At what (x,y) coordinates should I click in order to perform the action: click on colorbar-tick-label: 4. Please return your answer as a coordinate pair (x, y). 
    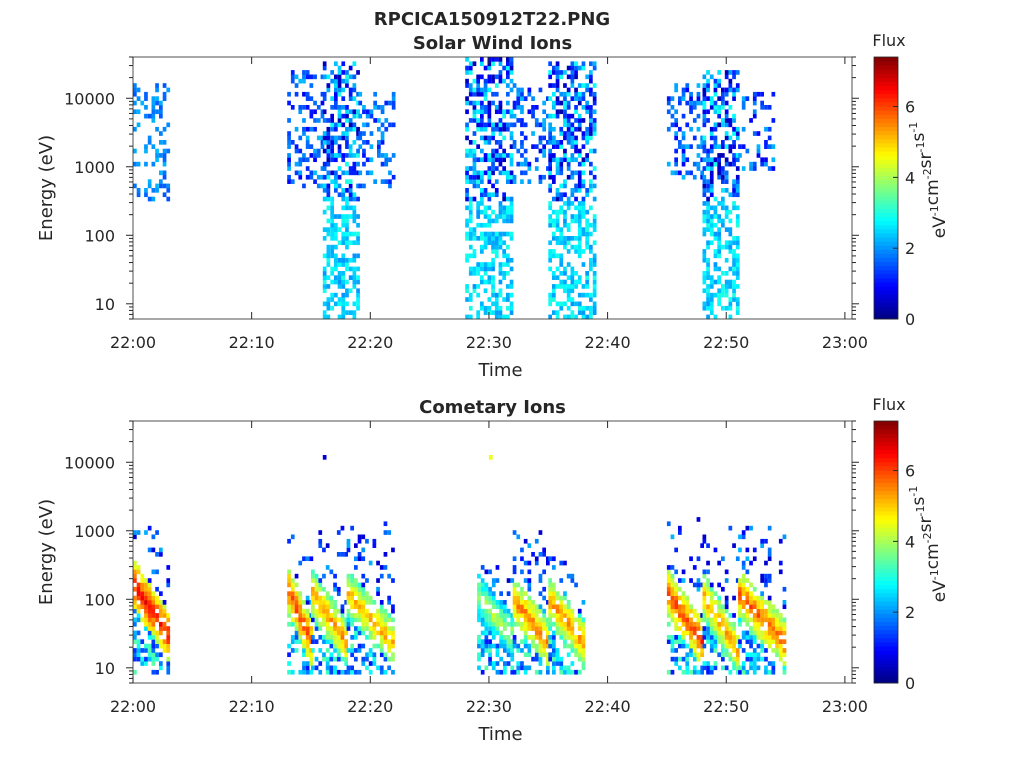
    Looking at the image, I should click on (910, 541).